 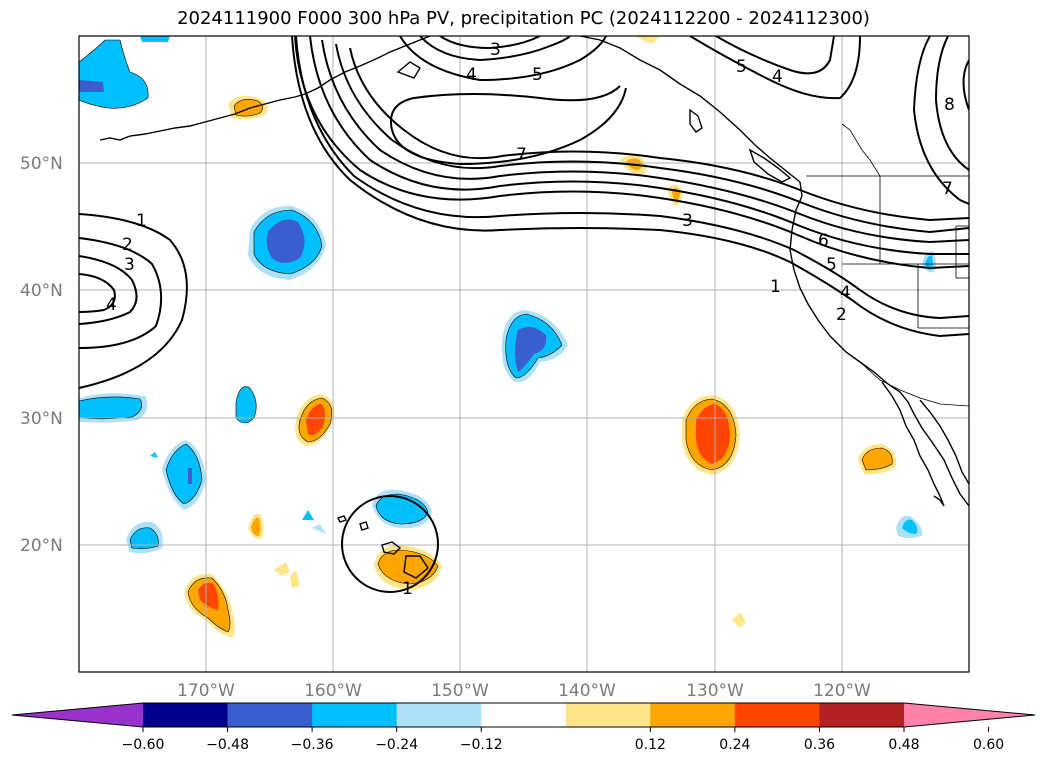 I want to click on precip-blob-negative, so click(x=246, y=405).